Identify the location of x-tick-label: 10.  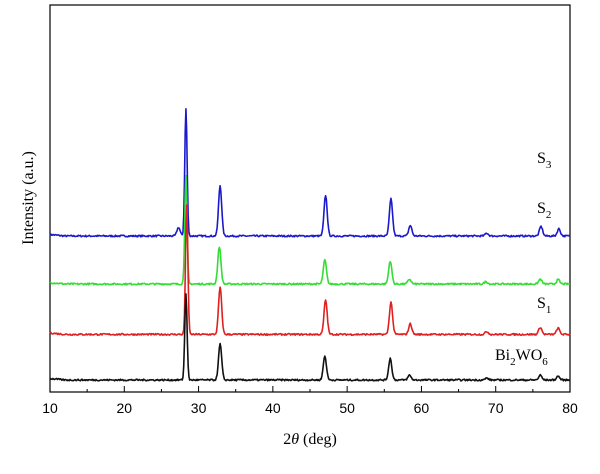
(50, 408).